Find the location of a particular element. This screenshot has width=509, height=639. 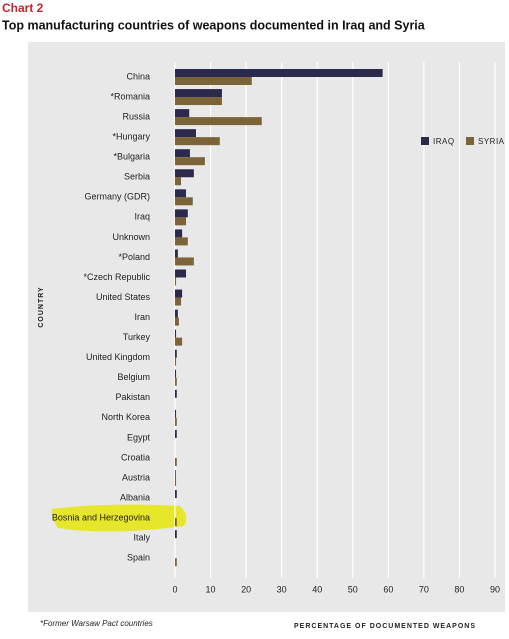

x-tick-label: 40 is located at coordinates (317, 589).